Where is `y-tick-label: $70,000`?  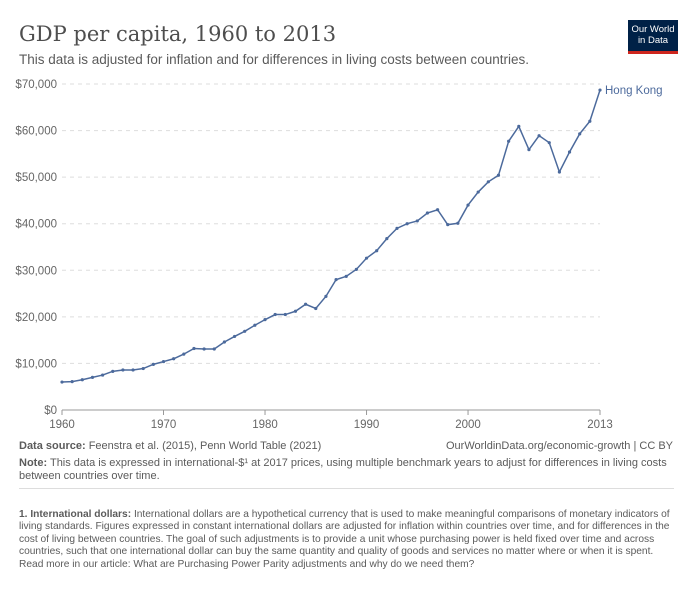 y-tick-label: $70,000 is located at coordinates (36, 85).